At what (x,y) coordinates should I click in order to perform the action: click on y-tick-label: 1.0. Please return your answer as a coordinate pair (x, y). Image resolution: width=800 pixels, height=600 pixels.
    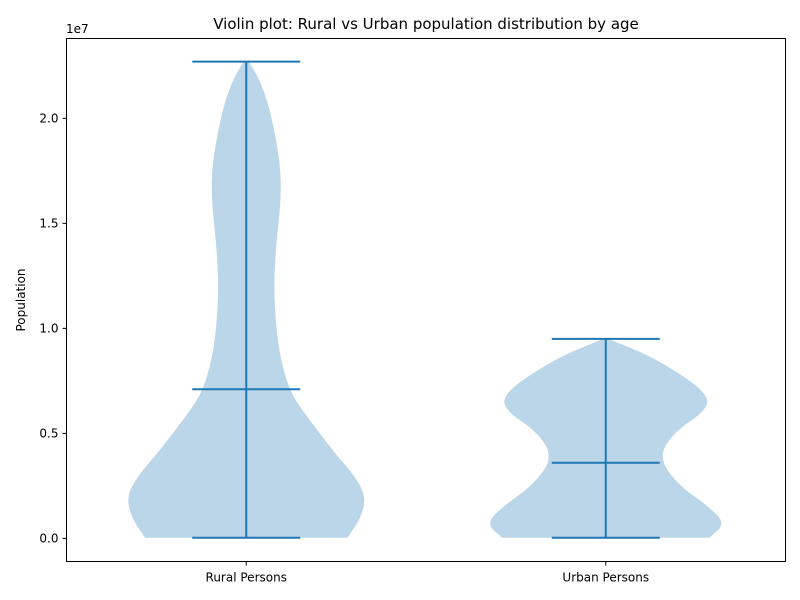
    Looking at the image, I should click on (48, 328).